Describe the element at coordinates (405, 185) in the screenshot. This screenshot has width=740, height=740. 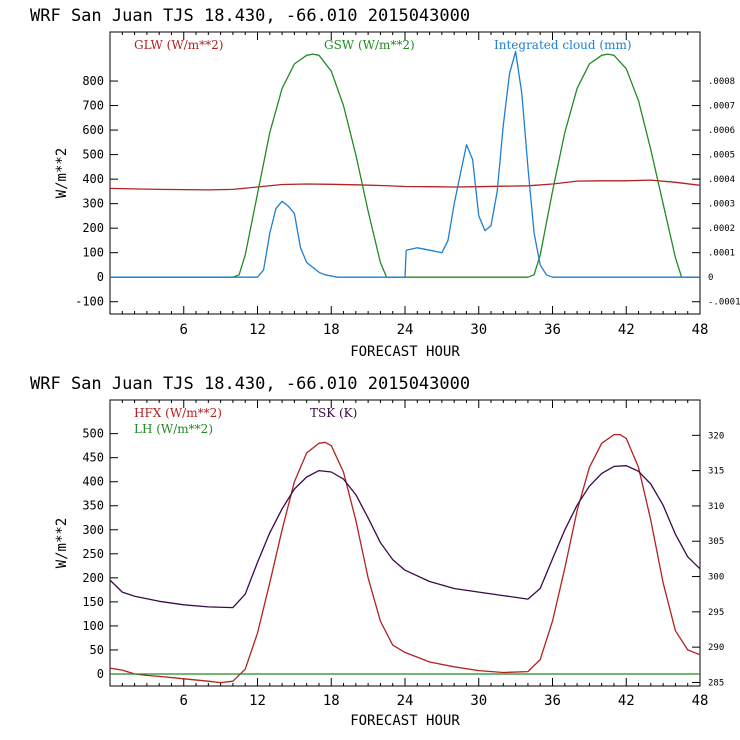
I see `series-line-glw` at that location.